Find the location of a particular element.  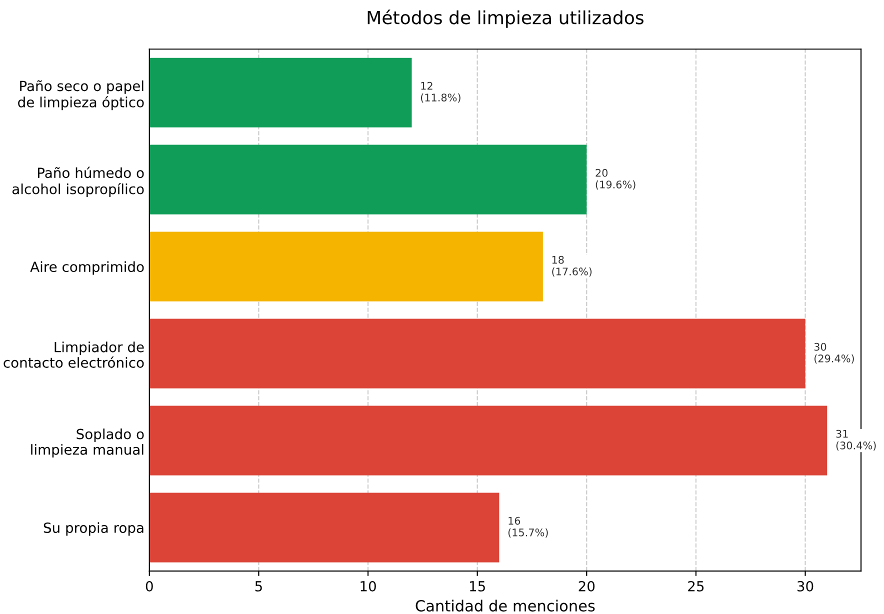

data-label: 20 (19.6%) is located at coordinates (616, 179).